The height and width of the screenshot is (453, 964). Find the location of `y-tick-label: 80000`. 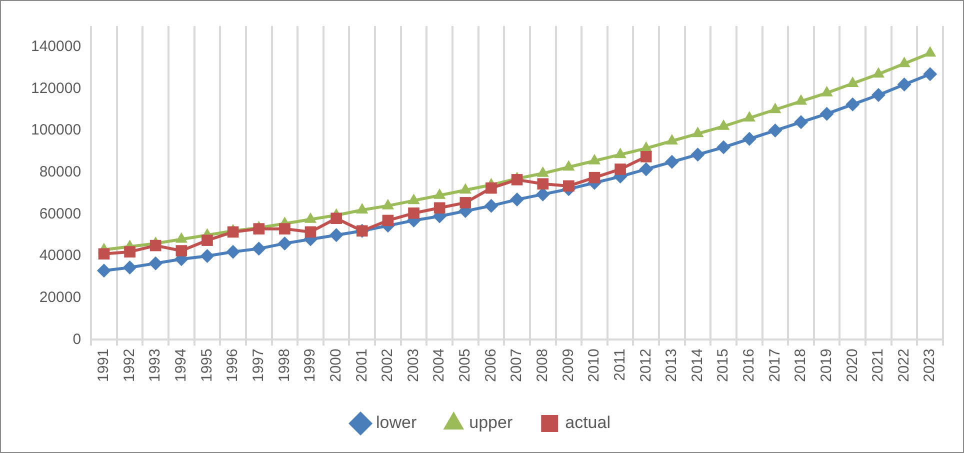

y-tick-label: 80000 is located at coordinates (60, 172).